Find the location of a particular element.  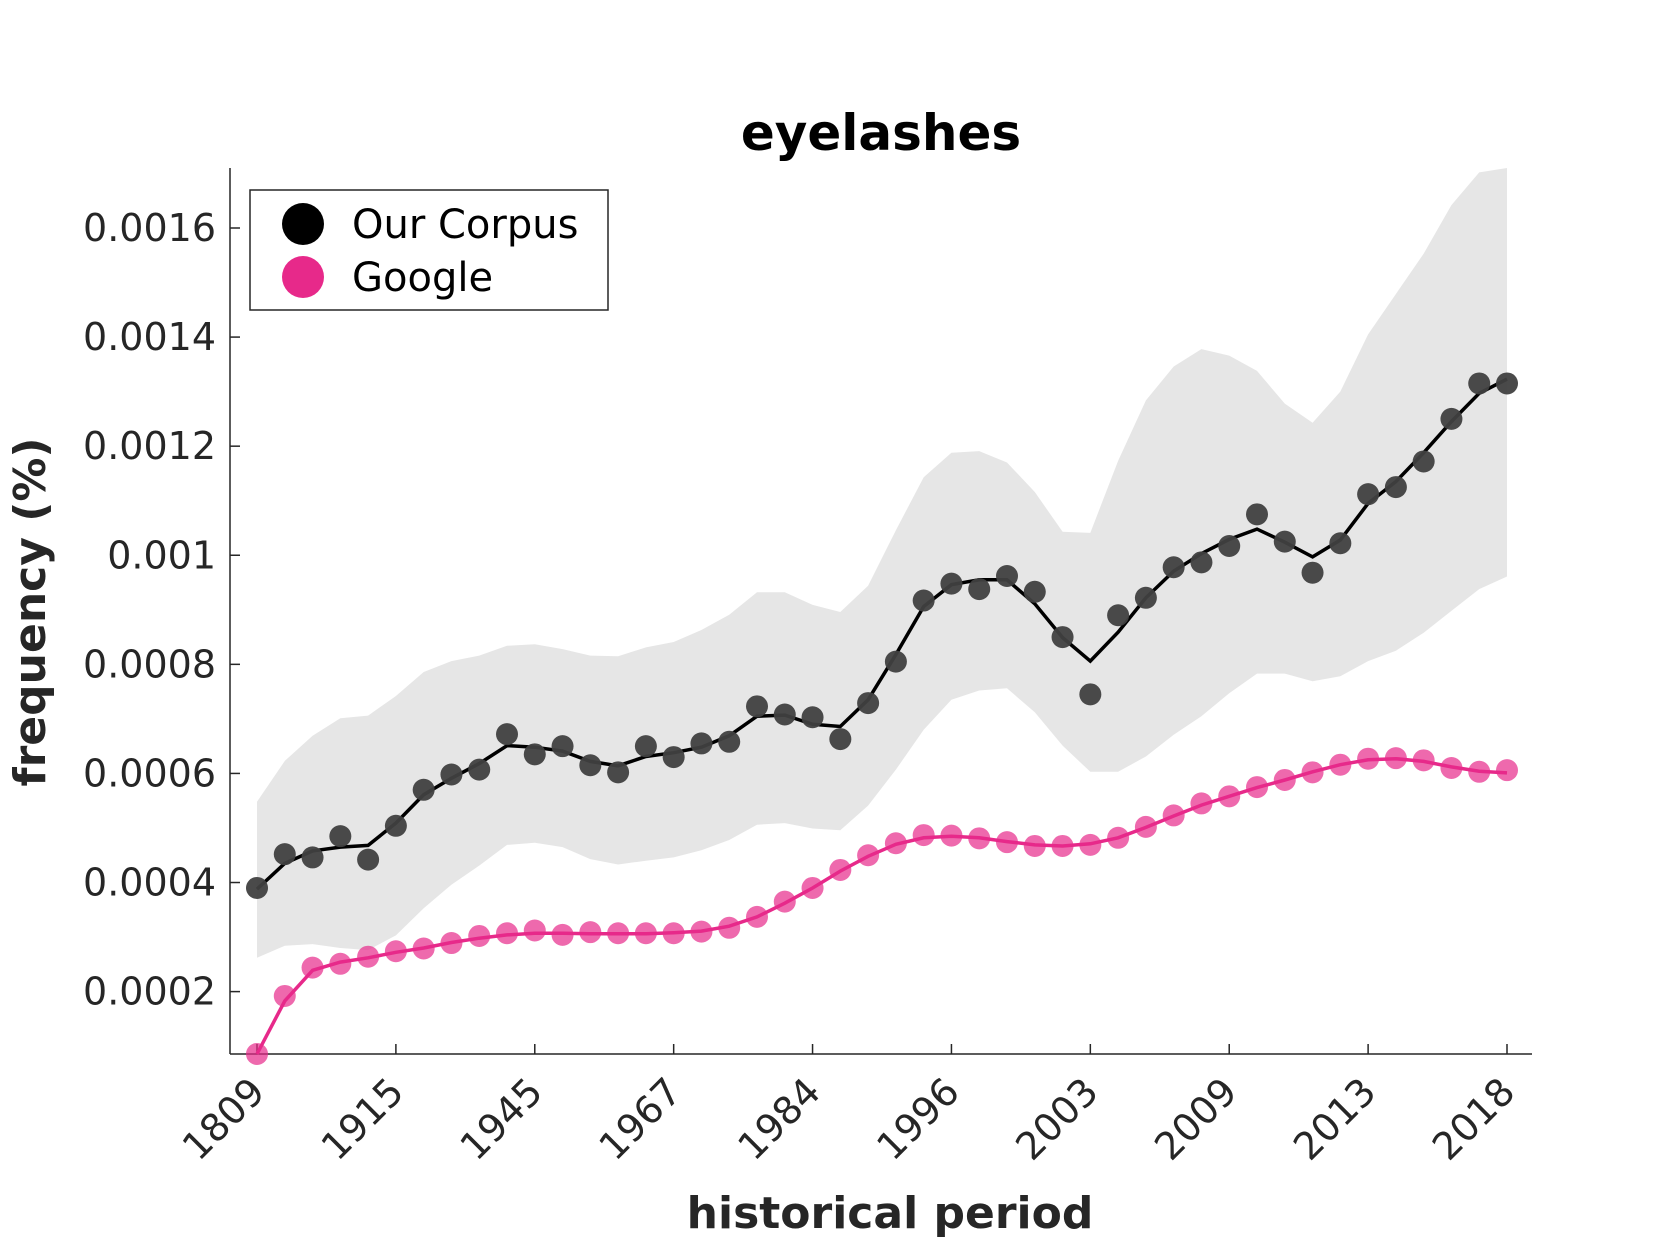

y-tick-label: 0.001 is located at coordinates (161, 555).